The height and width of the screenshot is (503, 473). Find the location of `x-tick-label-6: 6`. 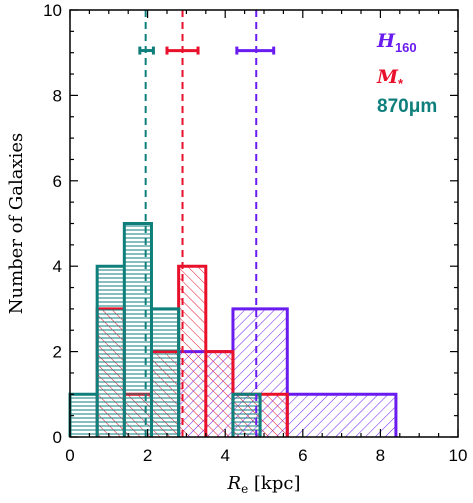

x-tick-label-6: 6 is located at coordinates (302, 455).